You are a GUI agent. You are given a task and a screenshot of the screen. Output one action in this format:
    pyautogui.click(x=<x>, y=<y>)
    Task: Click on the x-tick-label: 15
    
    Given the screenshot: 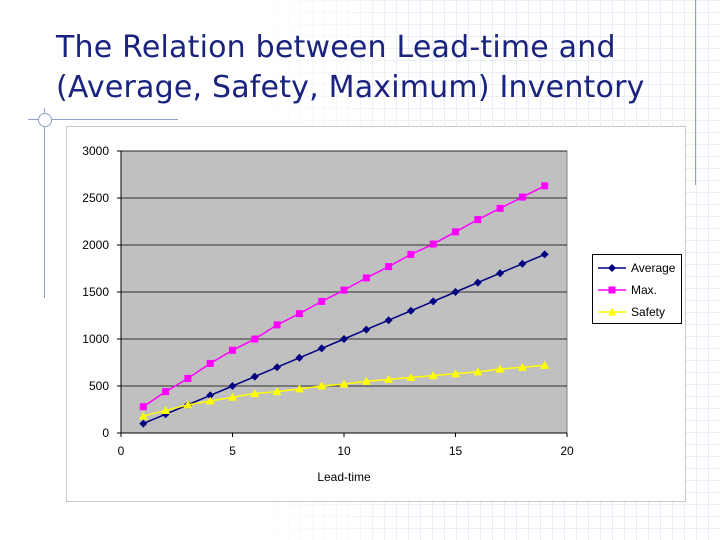 What is the action you would take?
    pyautogui.click(x=456, y=451)
    